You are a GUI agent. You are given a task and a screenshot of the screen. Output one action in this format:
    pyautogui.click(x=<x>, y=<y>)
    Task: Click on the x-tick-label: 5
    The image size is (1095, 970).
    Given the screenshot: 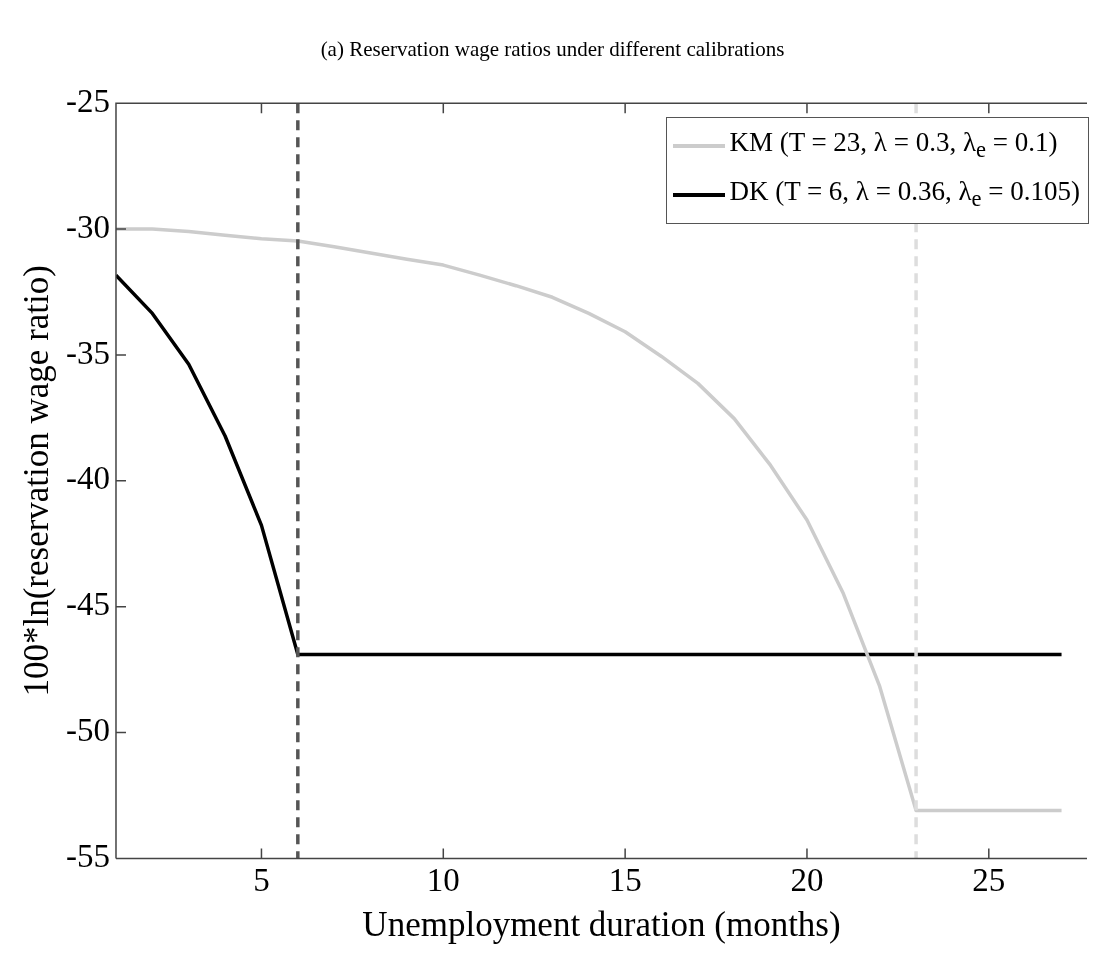 What is the action you would take?
    pyautogui.click(x=261, y=879)
    